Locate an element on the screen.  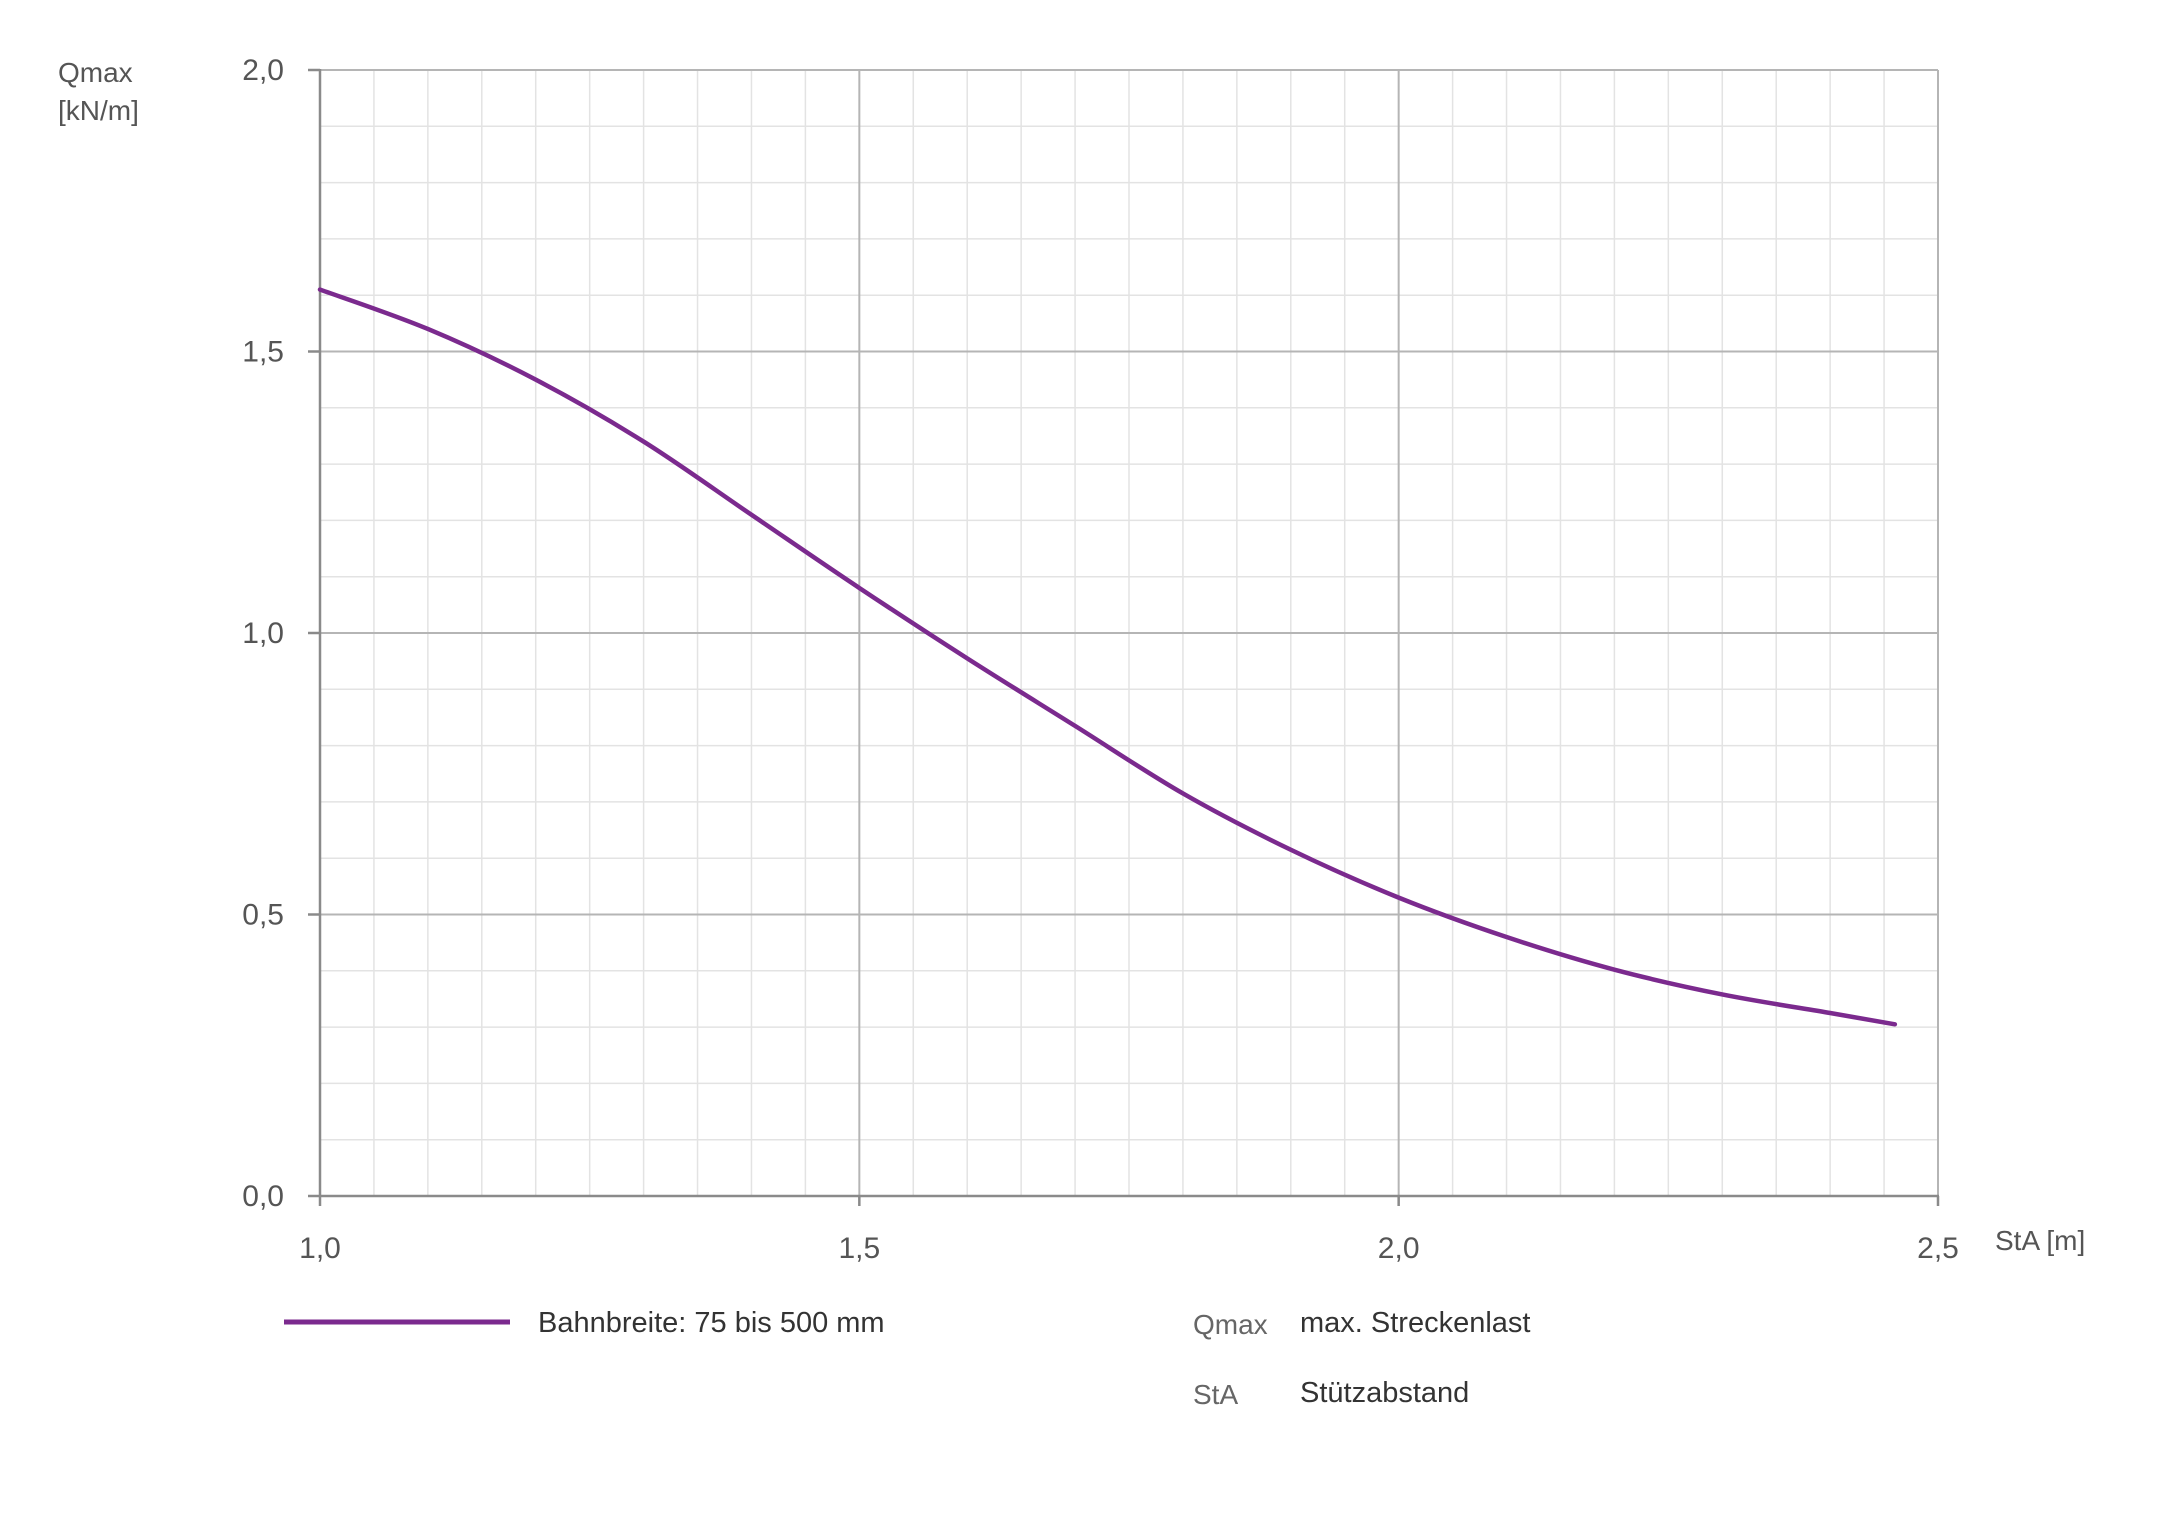
y-tick-label: 2,0 is located at coordinates (263, 70).